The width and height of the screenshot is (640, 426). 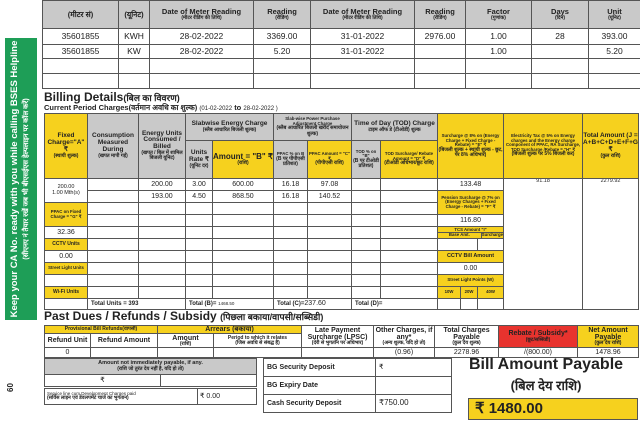 What do you see at coordinates (440, 36) in the screenshot?
I see `table-cell: 2976.00` at bounding box center [440, 36].